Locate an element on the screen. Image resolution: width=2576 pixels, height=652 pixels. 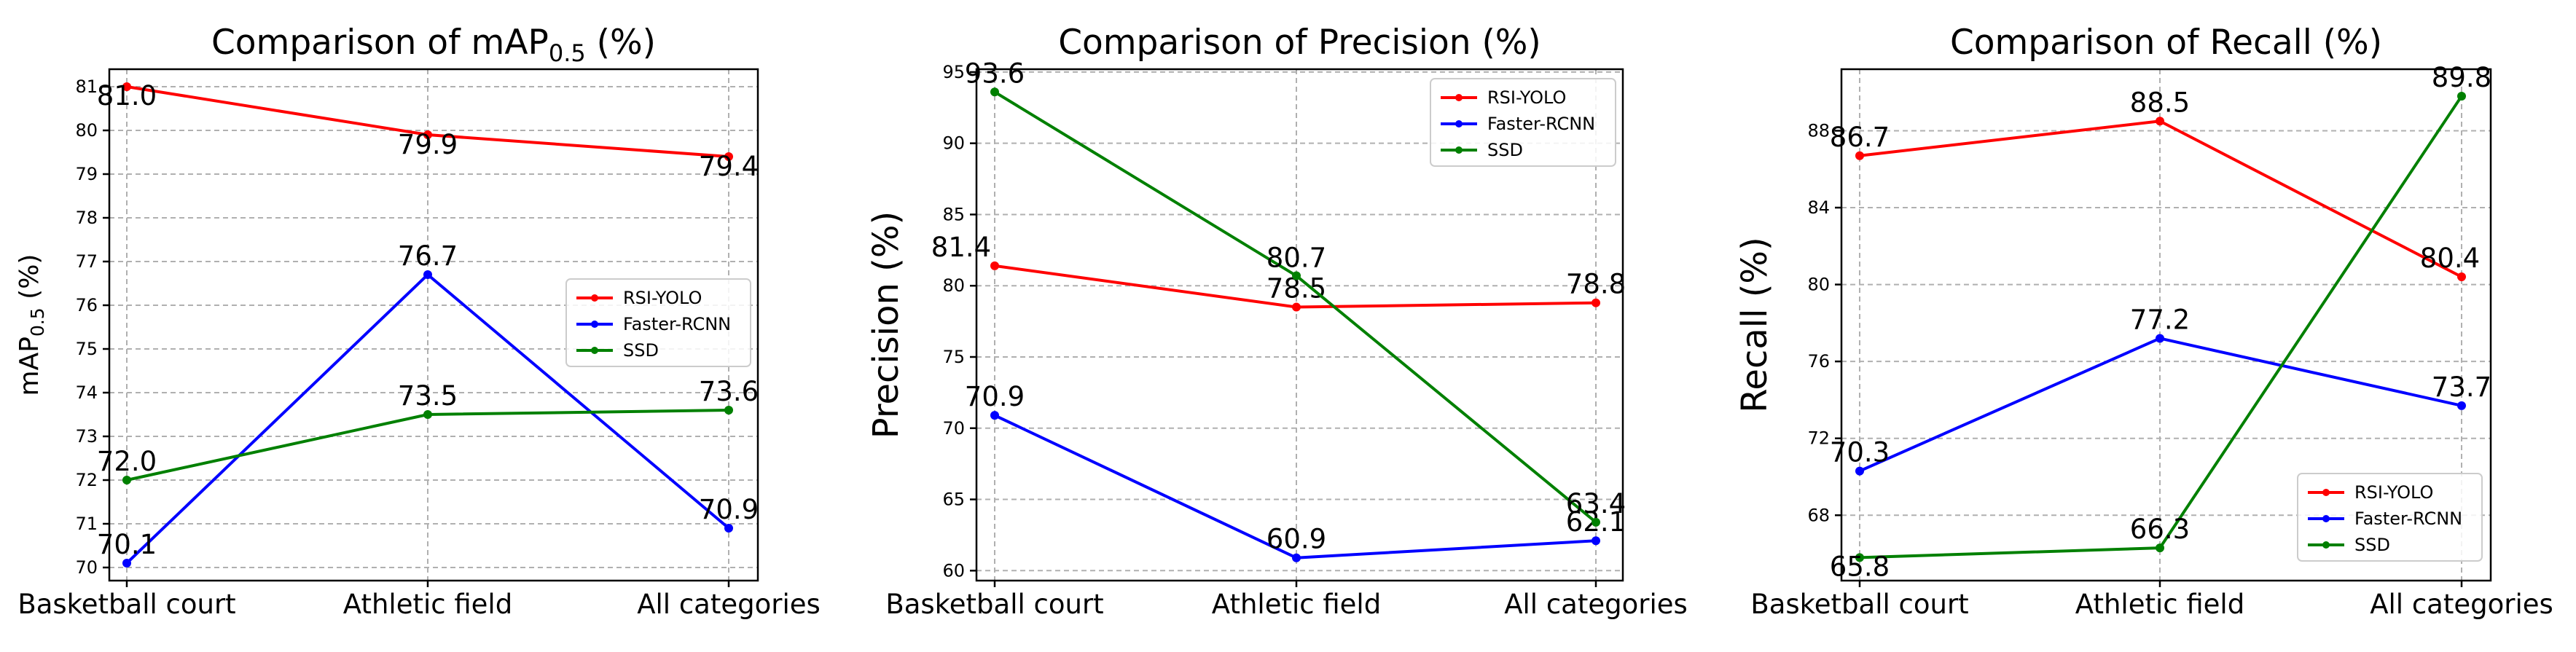
y-tick-label: 72 is located at coordinates (86, 480).